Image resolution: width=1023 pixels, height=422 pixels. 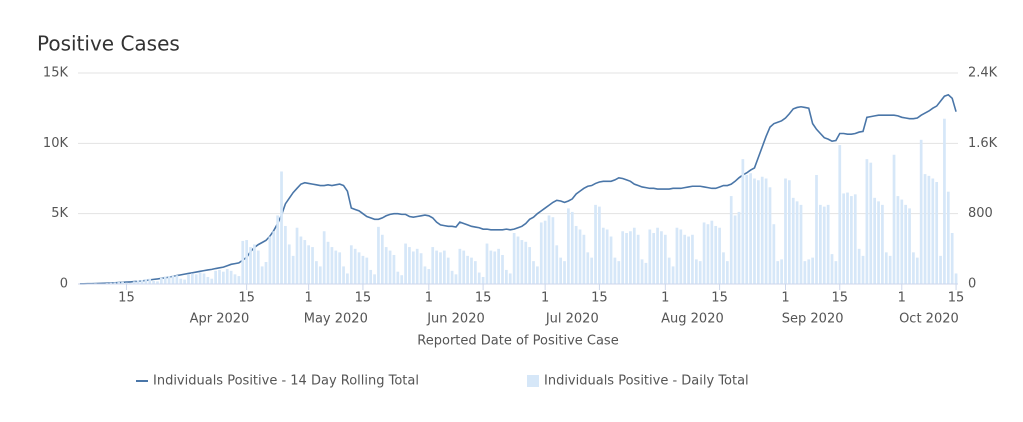 What do you see at coordinates (980, 213) in the screenshot?
I see `y2-tick-label: 800` at bounding box center [980, 213].